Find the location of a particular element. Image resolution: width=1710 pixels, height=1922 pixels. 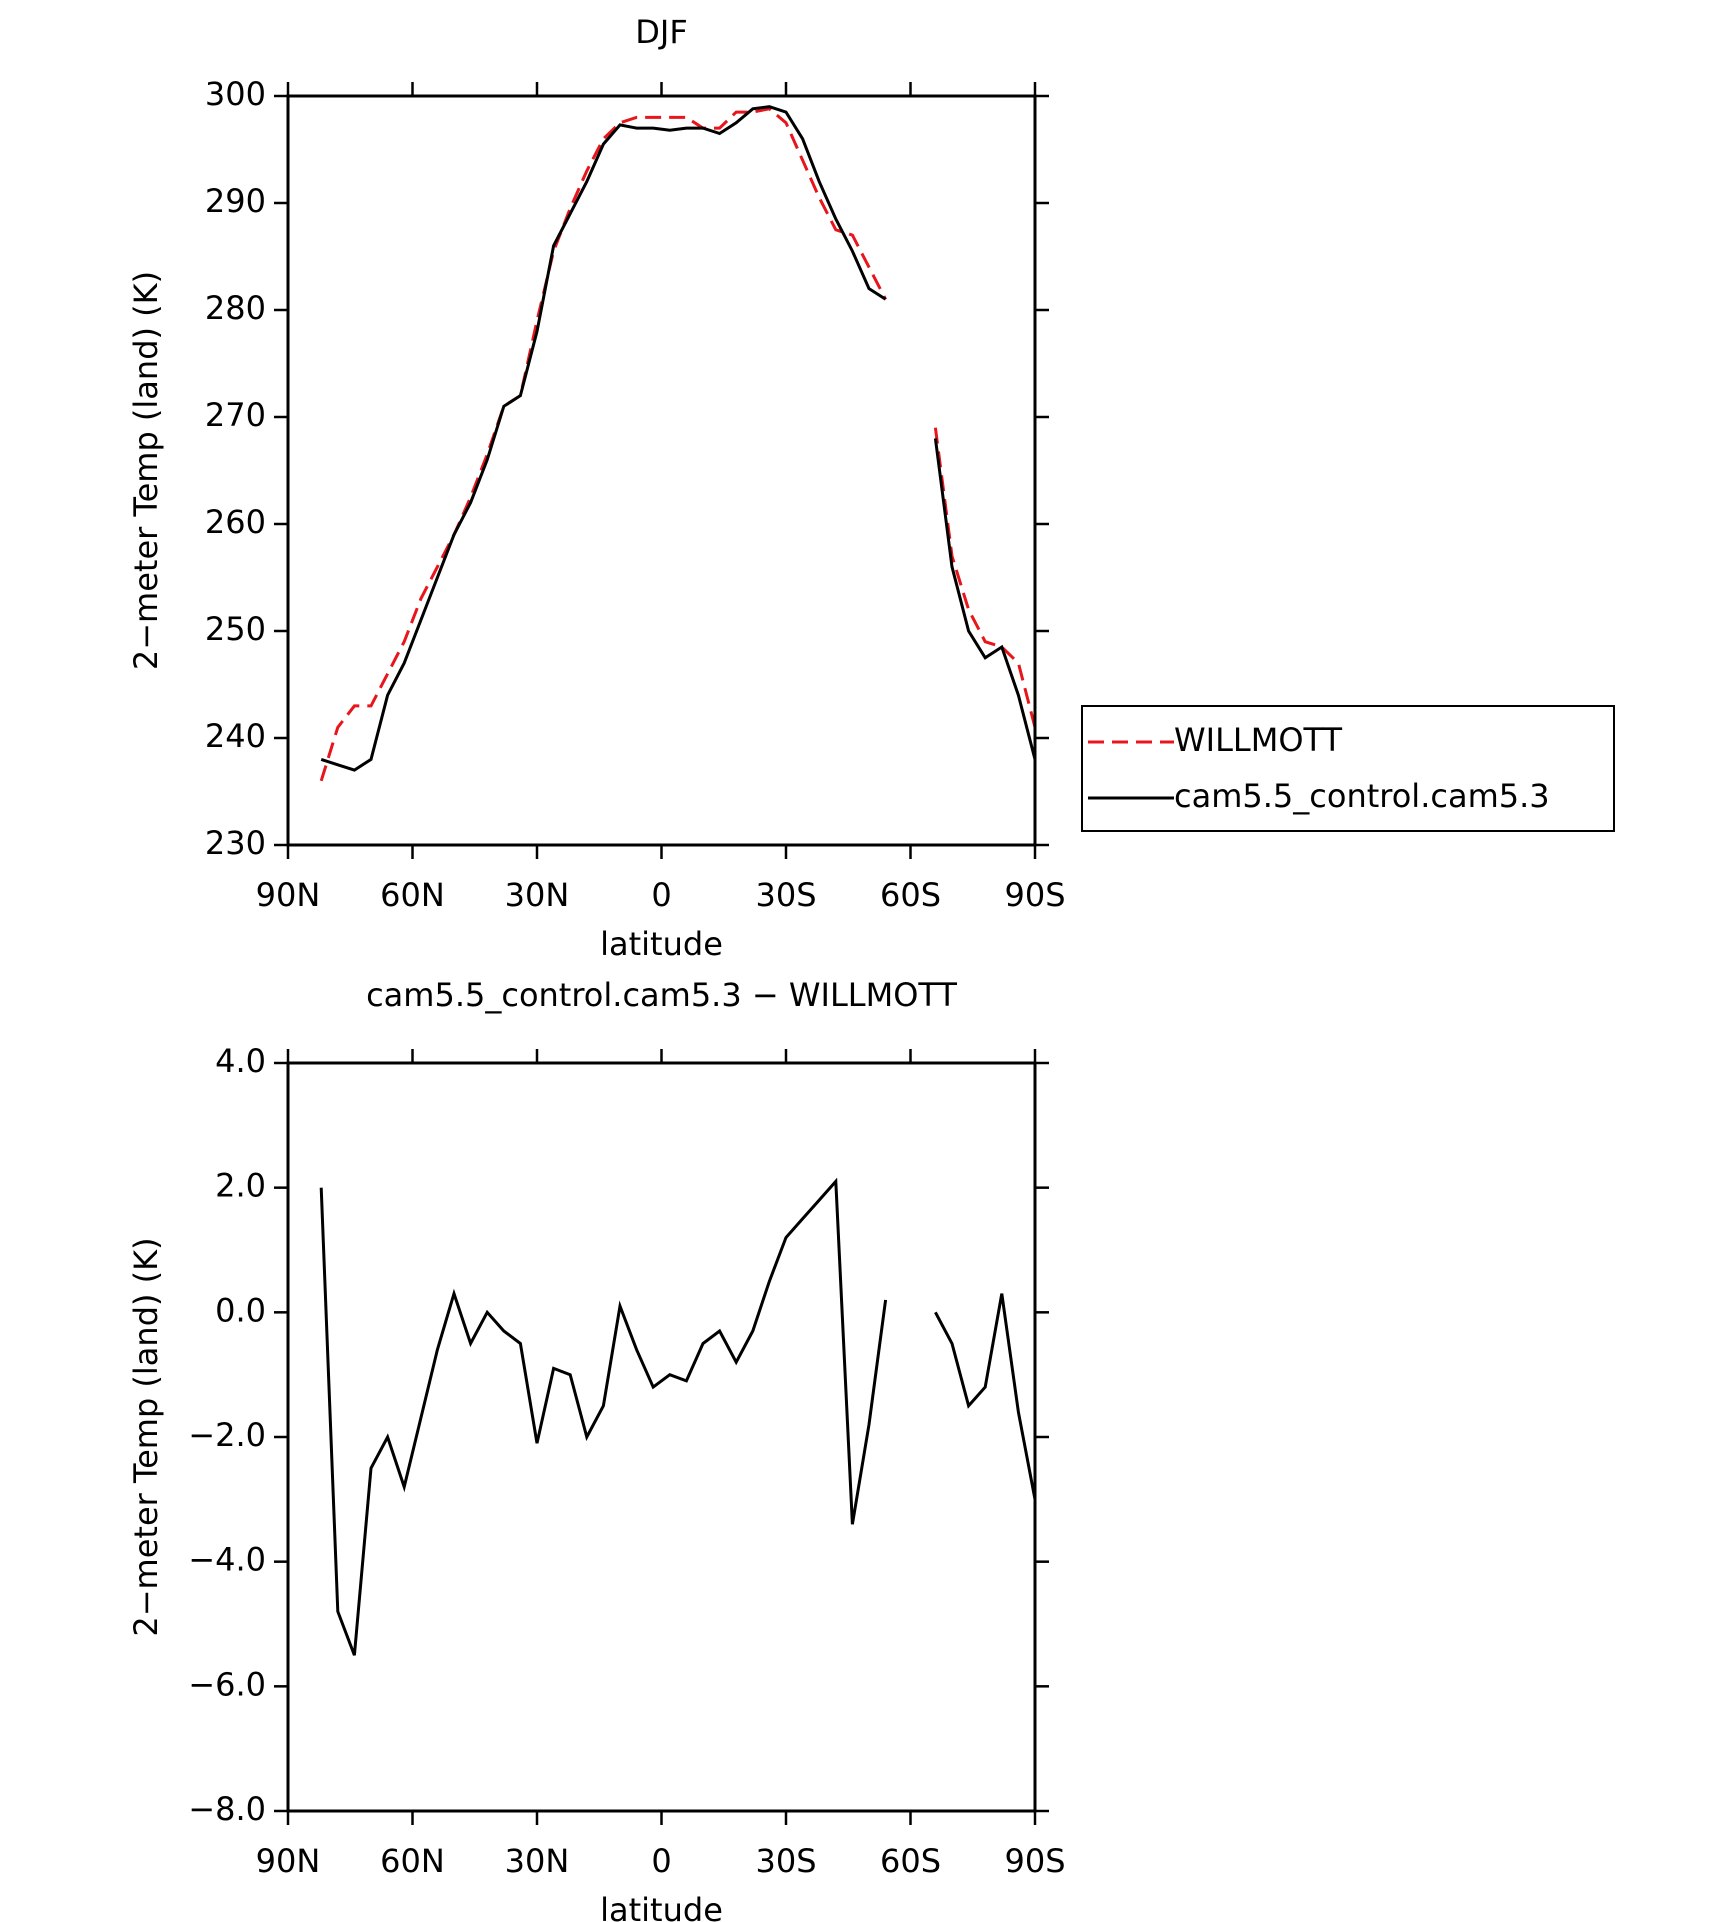

y-tick-label: −4.0 is located at coordinates (227, 1560).